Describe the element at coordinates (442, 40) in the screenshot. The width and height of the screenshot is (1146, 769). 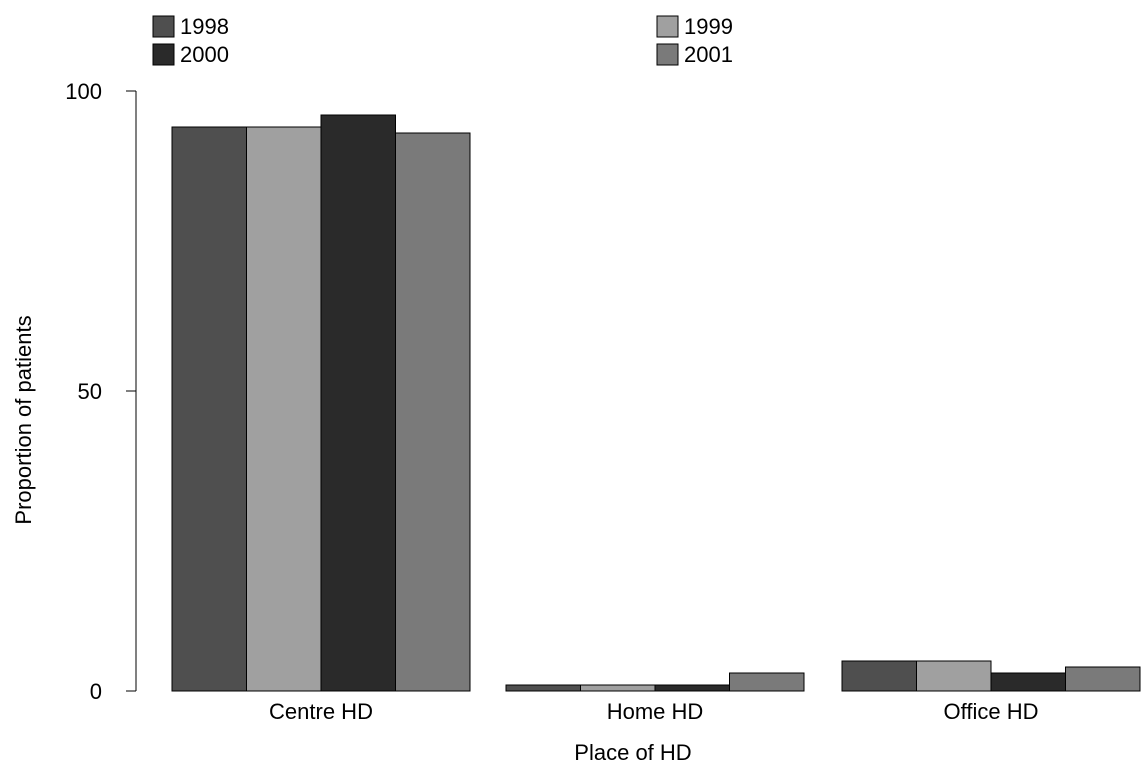
I see `legend: 1998 1999 2000 2001` at that location.